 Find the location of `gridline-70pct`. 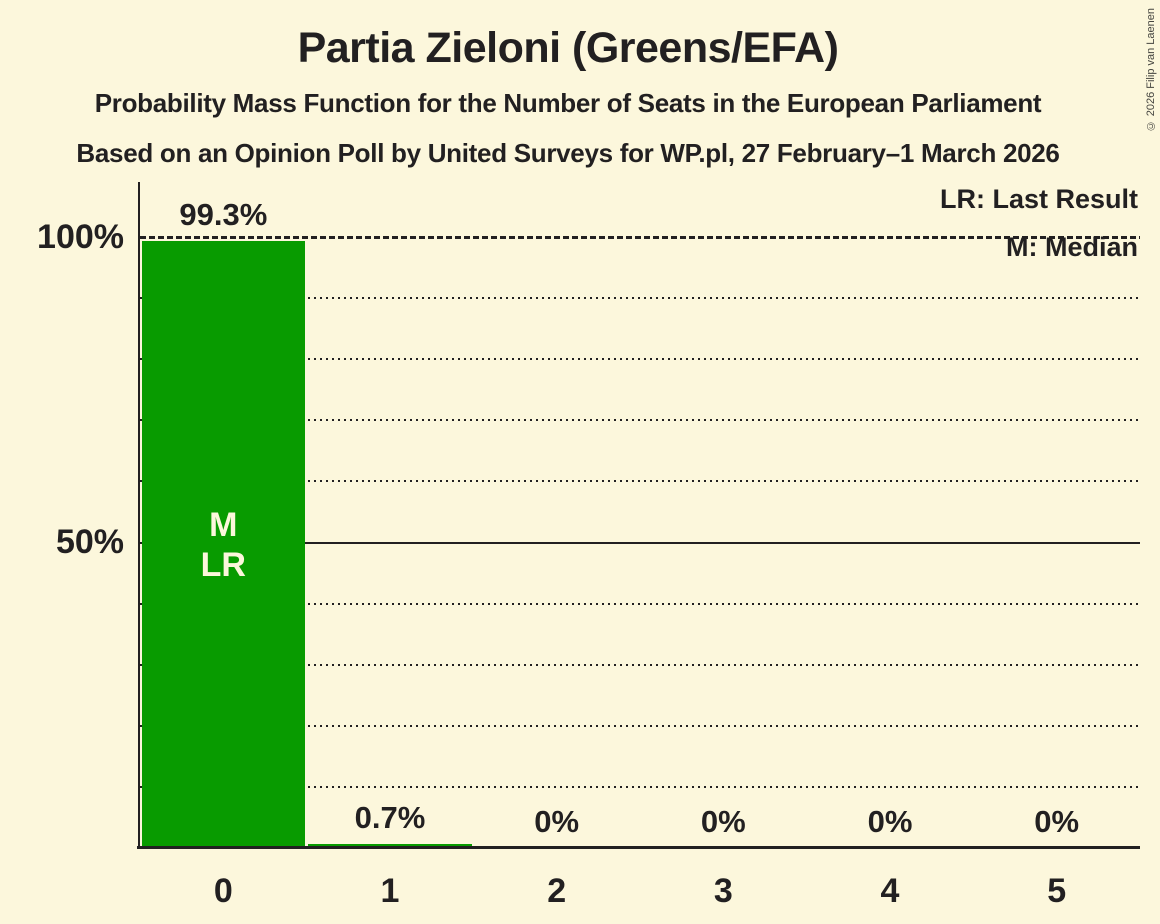

gridline-70pct is located at coordinates (640, 420).